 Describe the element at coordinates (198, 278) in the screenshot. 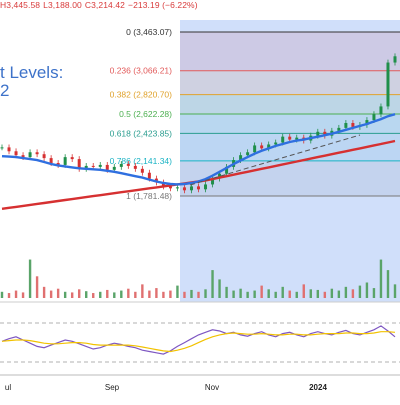

I see `volume-bars` at that location.